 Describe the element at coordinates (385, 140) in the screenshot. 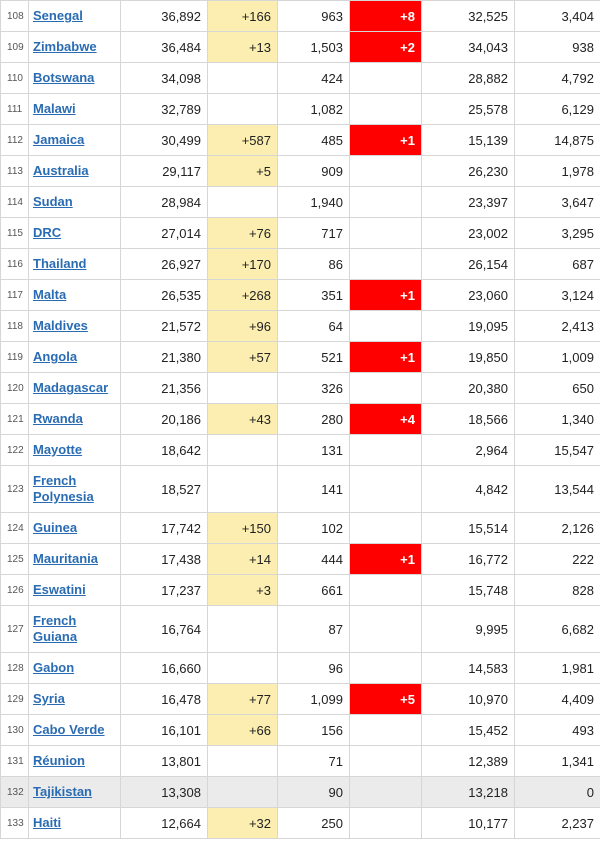

I see `new-deaths-cell: +1` at that location.